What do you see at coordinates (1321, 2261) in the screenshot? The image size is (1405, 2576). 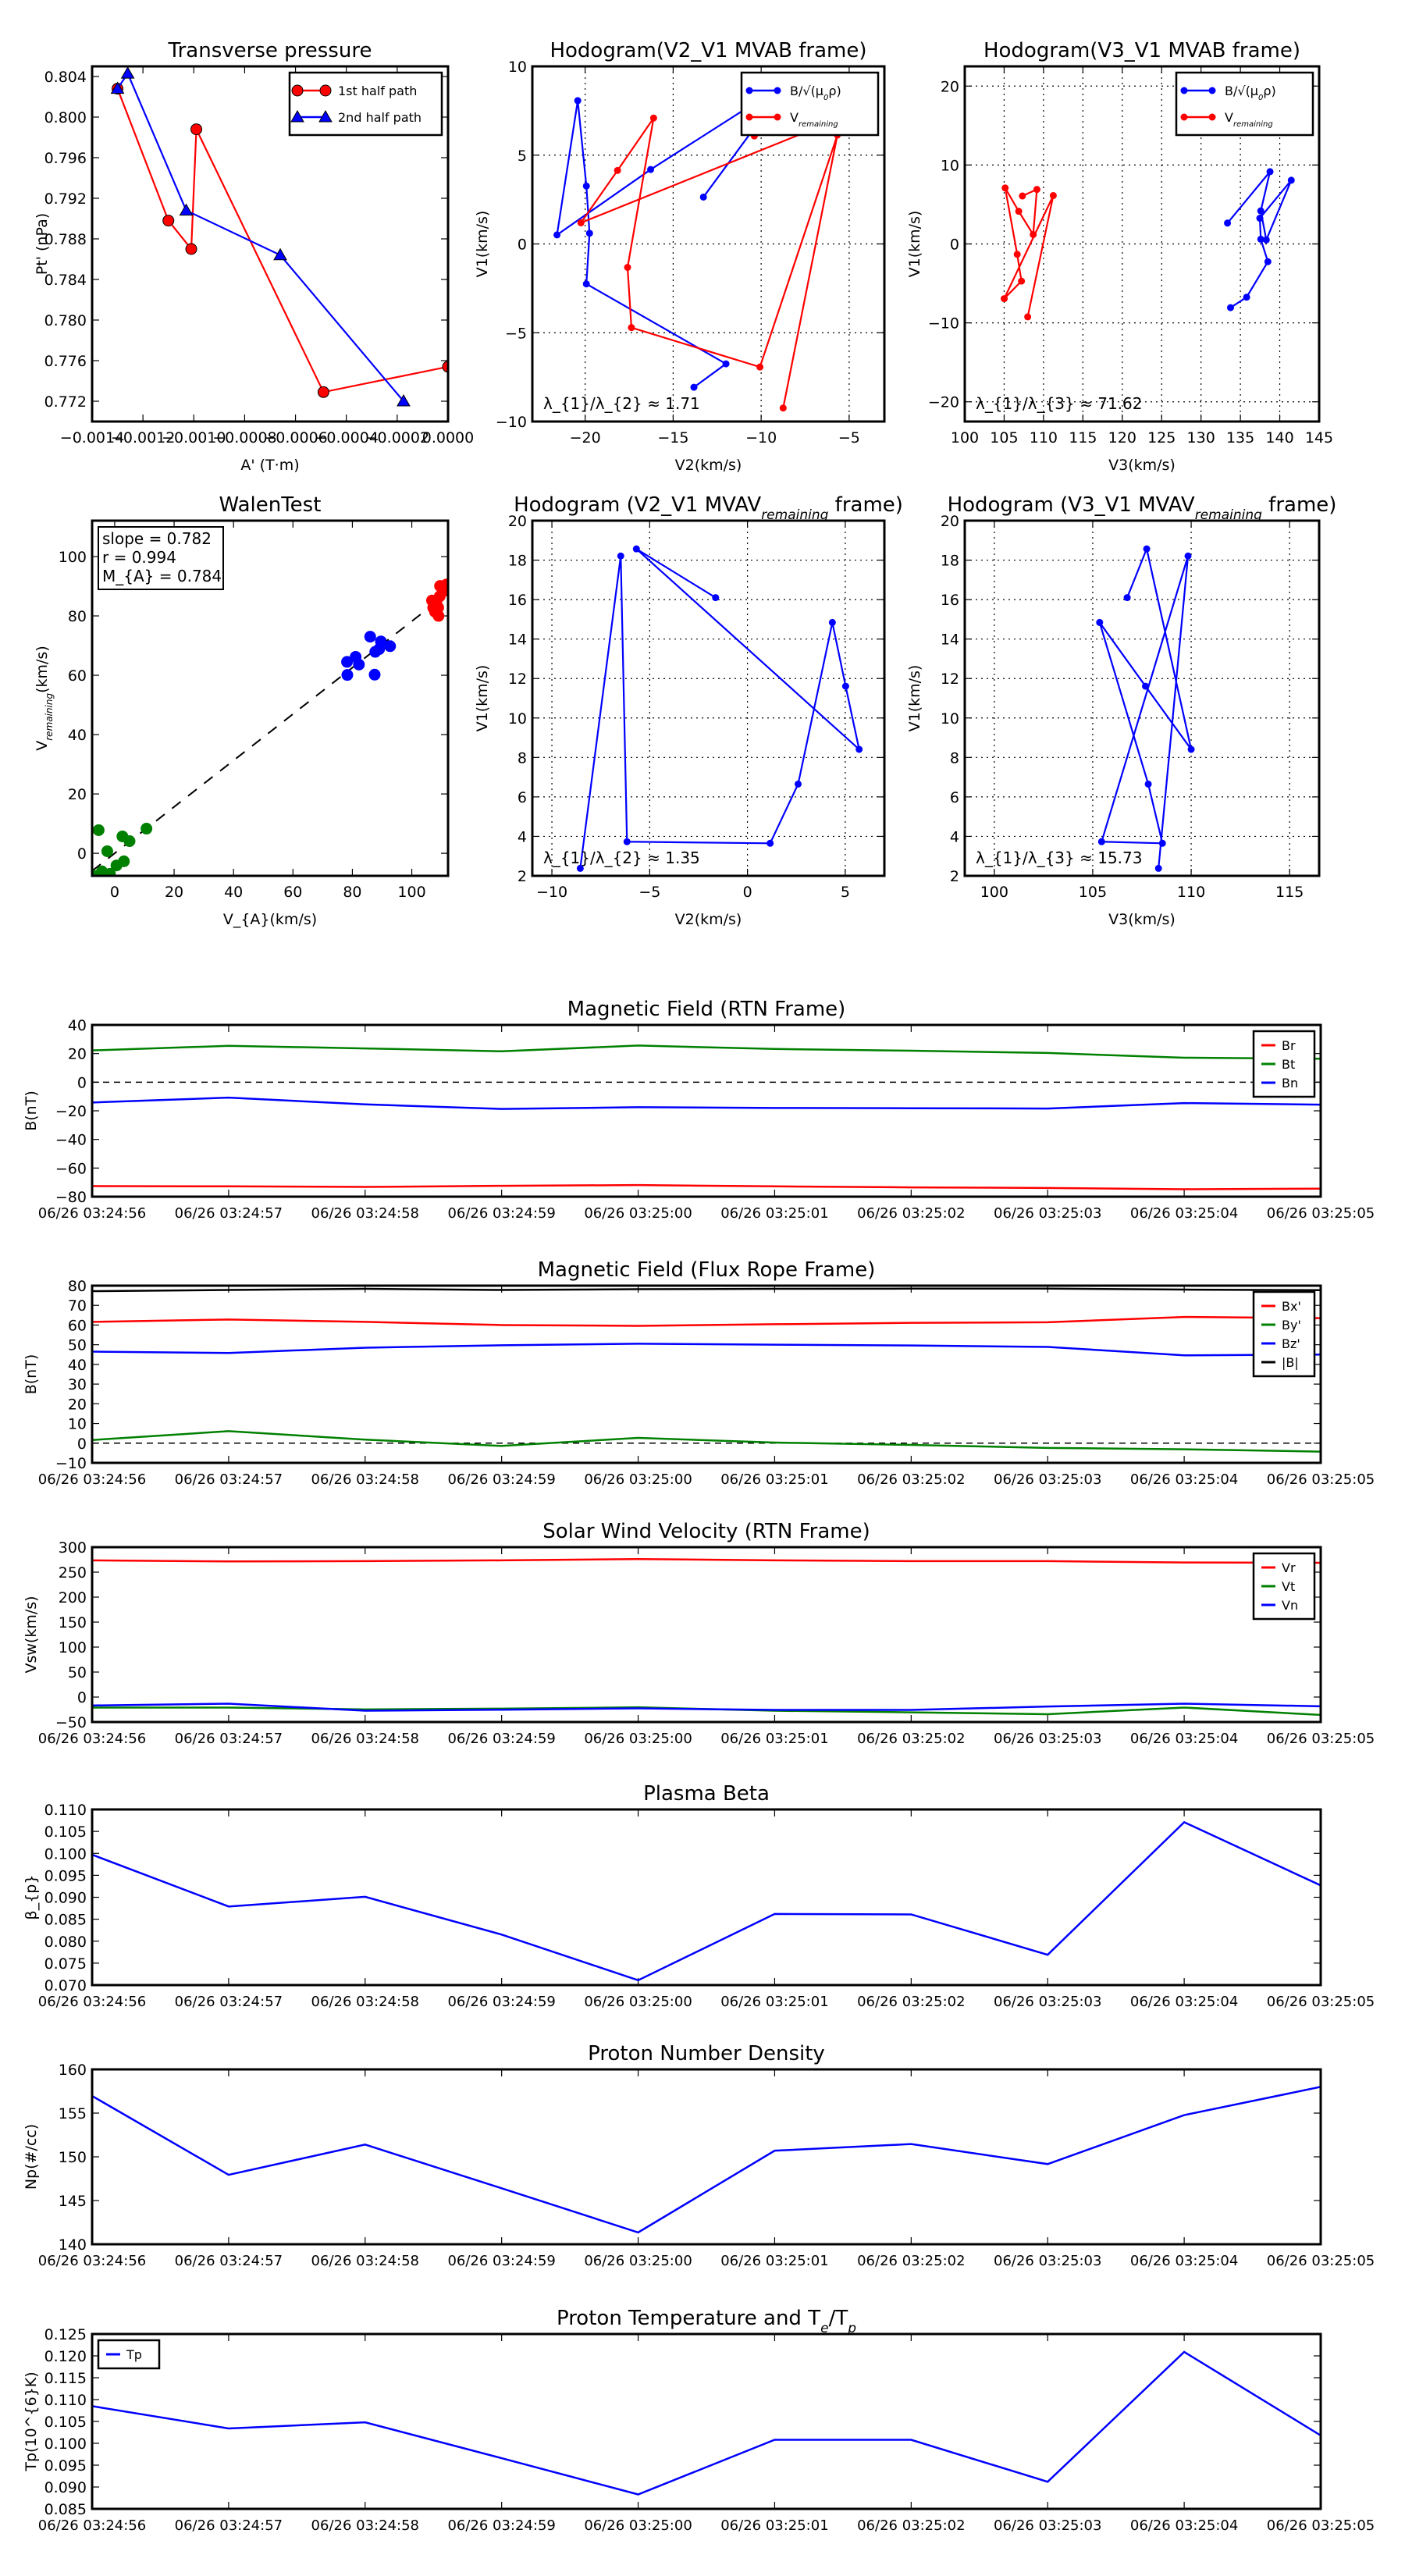 I see `x-tick-label: 06/26 03:25:05` at bounding box center [1321, 2261].